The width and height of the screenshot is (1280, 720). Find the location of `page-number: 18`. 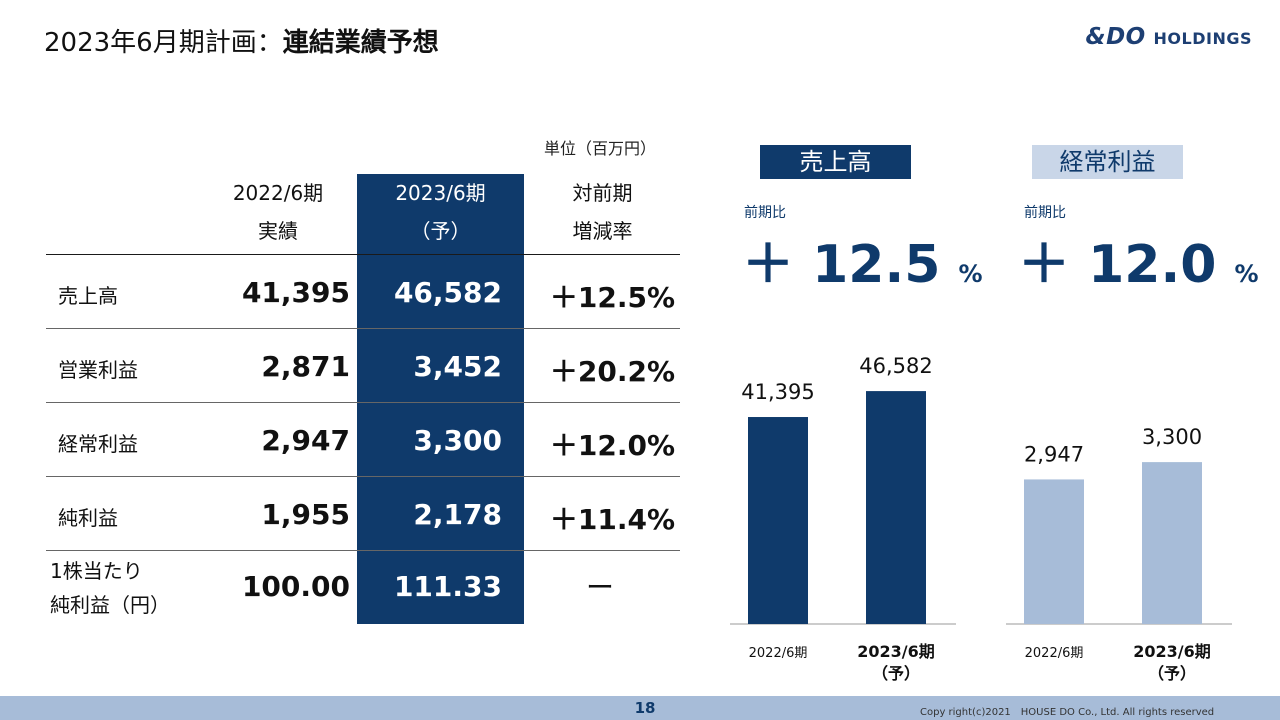

page-number: 18 is located at coordinates (645, 708).